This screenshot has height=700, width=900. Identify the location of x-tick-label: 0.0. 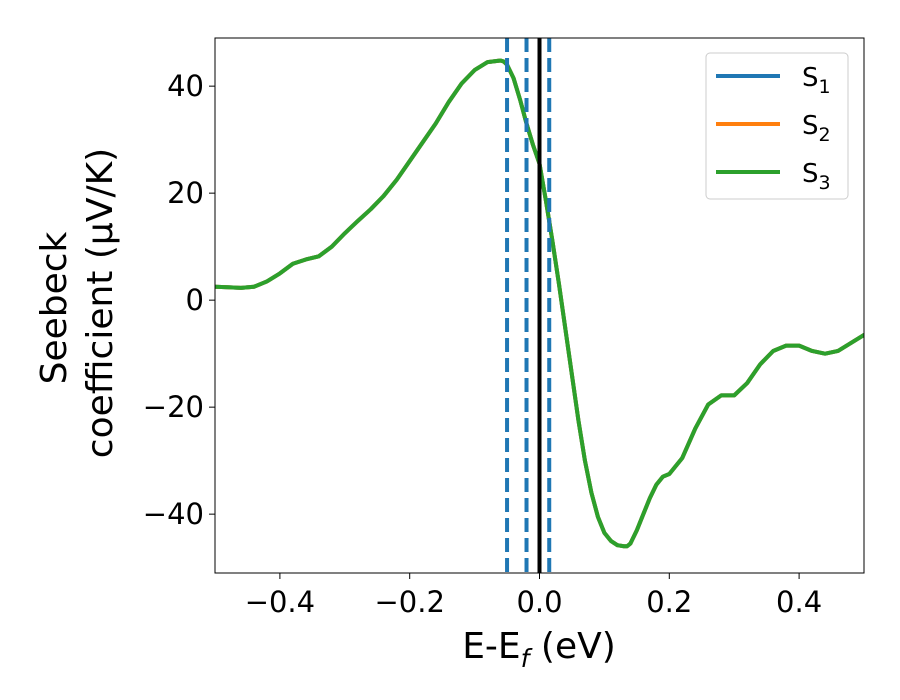
(539, 602).